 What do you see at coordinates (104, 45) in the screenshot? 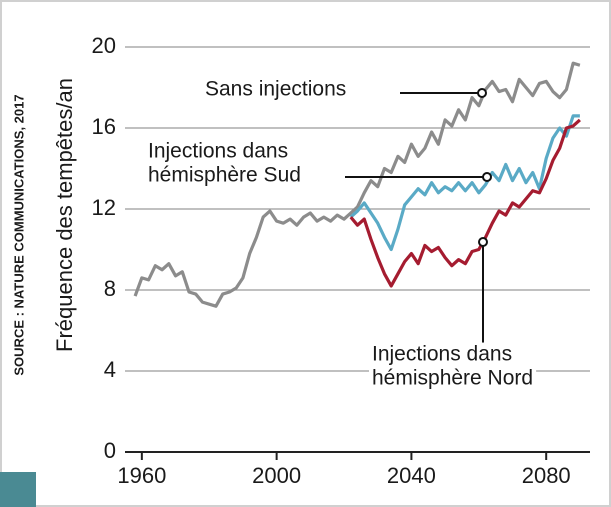
I see `y-tick-label: 20` at bounding box center [104, 45].